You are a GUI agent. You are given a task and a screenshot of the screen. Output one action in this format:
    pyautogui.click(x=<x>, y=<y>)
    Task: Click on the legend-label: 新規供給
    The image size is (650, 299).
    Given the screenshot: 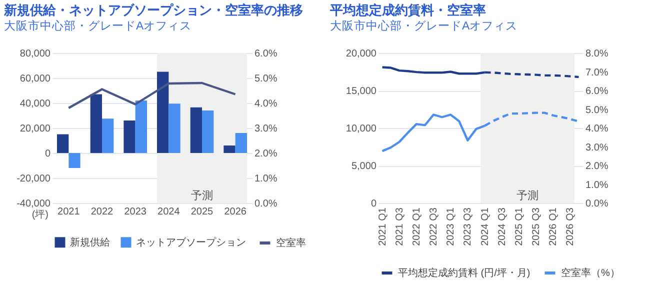 What is the action you would take?
    pyautogui.click(x=90, y=242)
    